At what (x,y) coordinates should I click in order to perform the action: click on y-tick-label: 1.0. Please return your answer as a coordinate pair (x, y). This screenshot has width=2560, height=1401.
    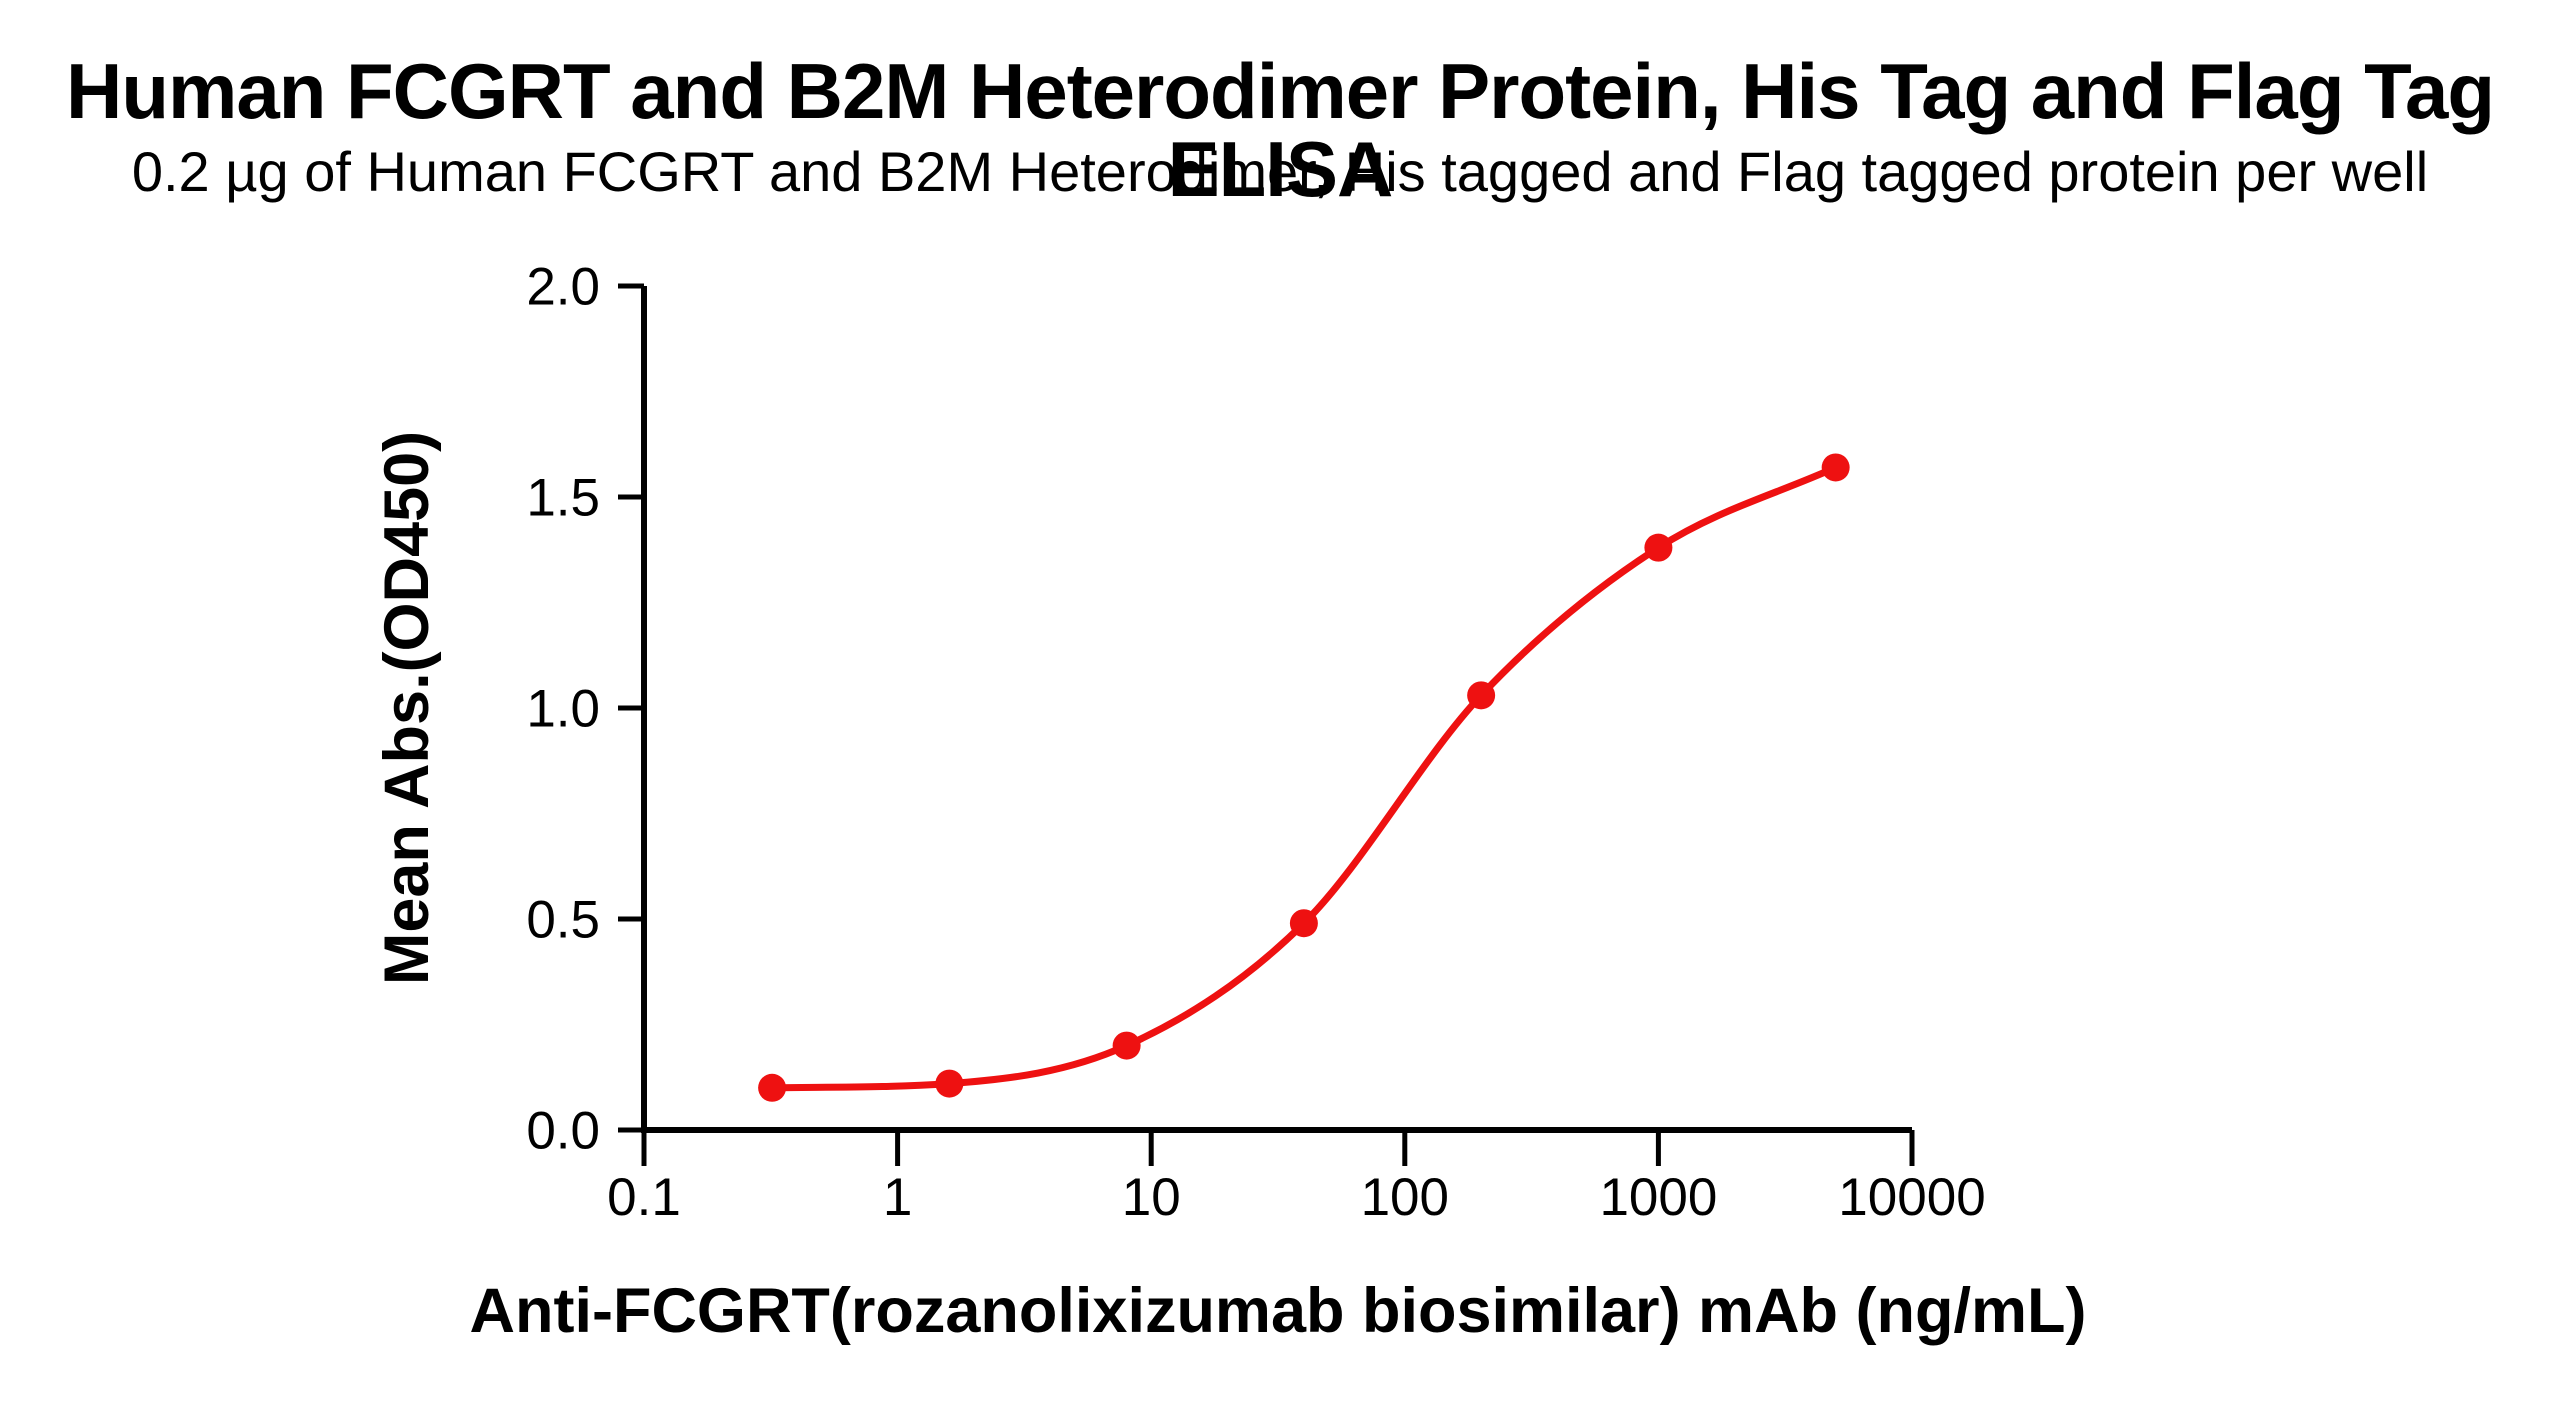
    Looking at the image, I should click on (563, 709).